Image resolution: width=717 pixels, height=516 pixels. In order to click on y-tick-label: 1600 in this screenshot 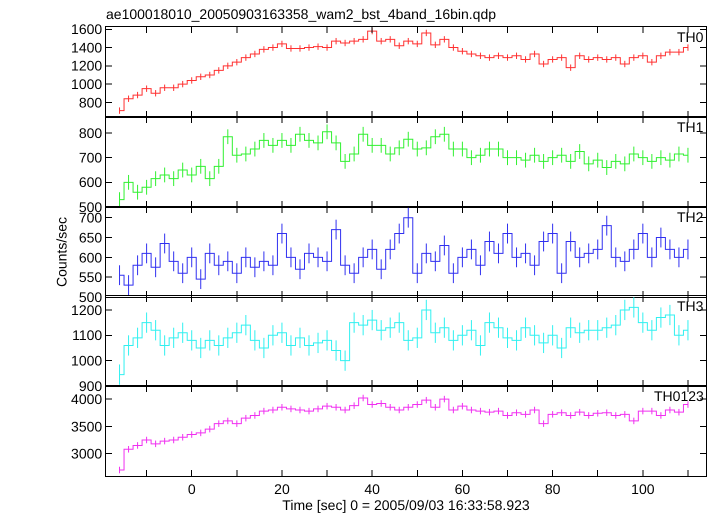, I will do `click(86, 29)`.